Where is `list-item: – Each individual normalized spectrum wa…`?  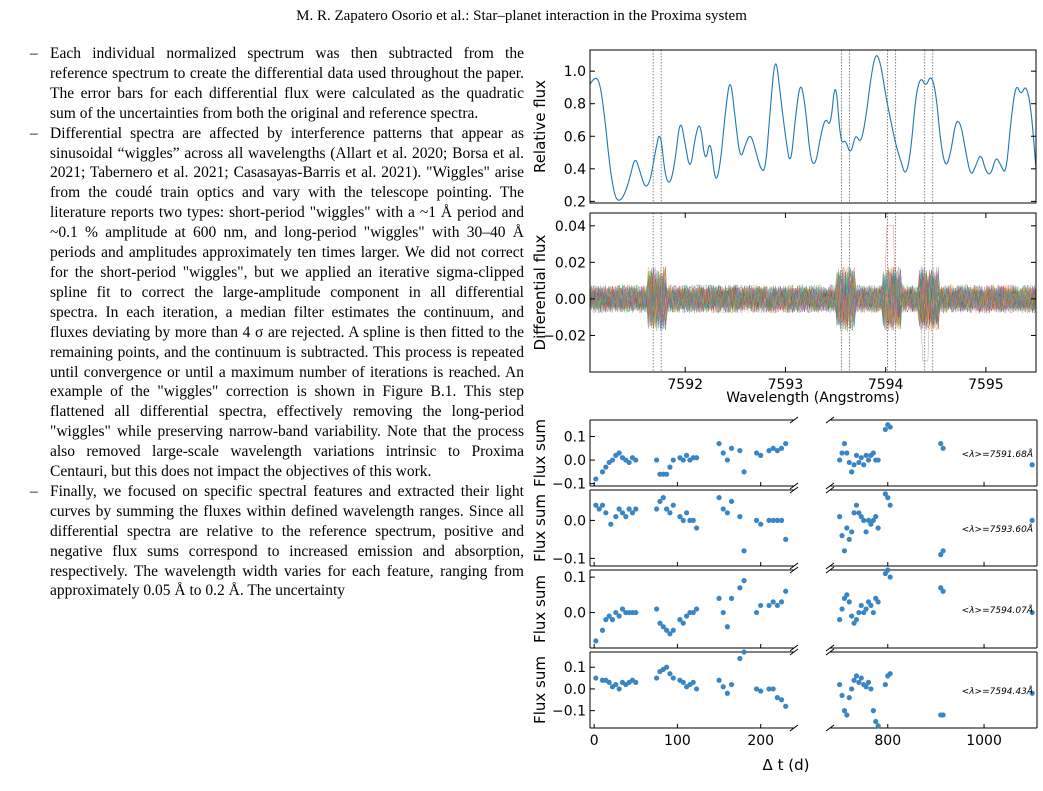
list-item: – Each individual normalized spectrum wa… is located at coordinates (277, 84).